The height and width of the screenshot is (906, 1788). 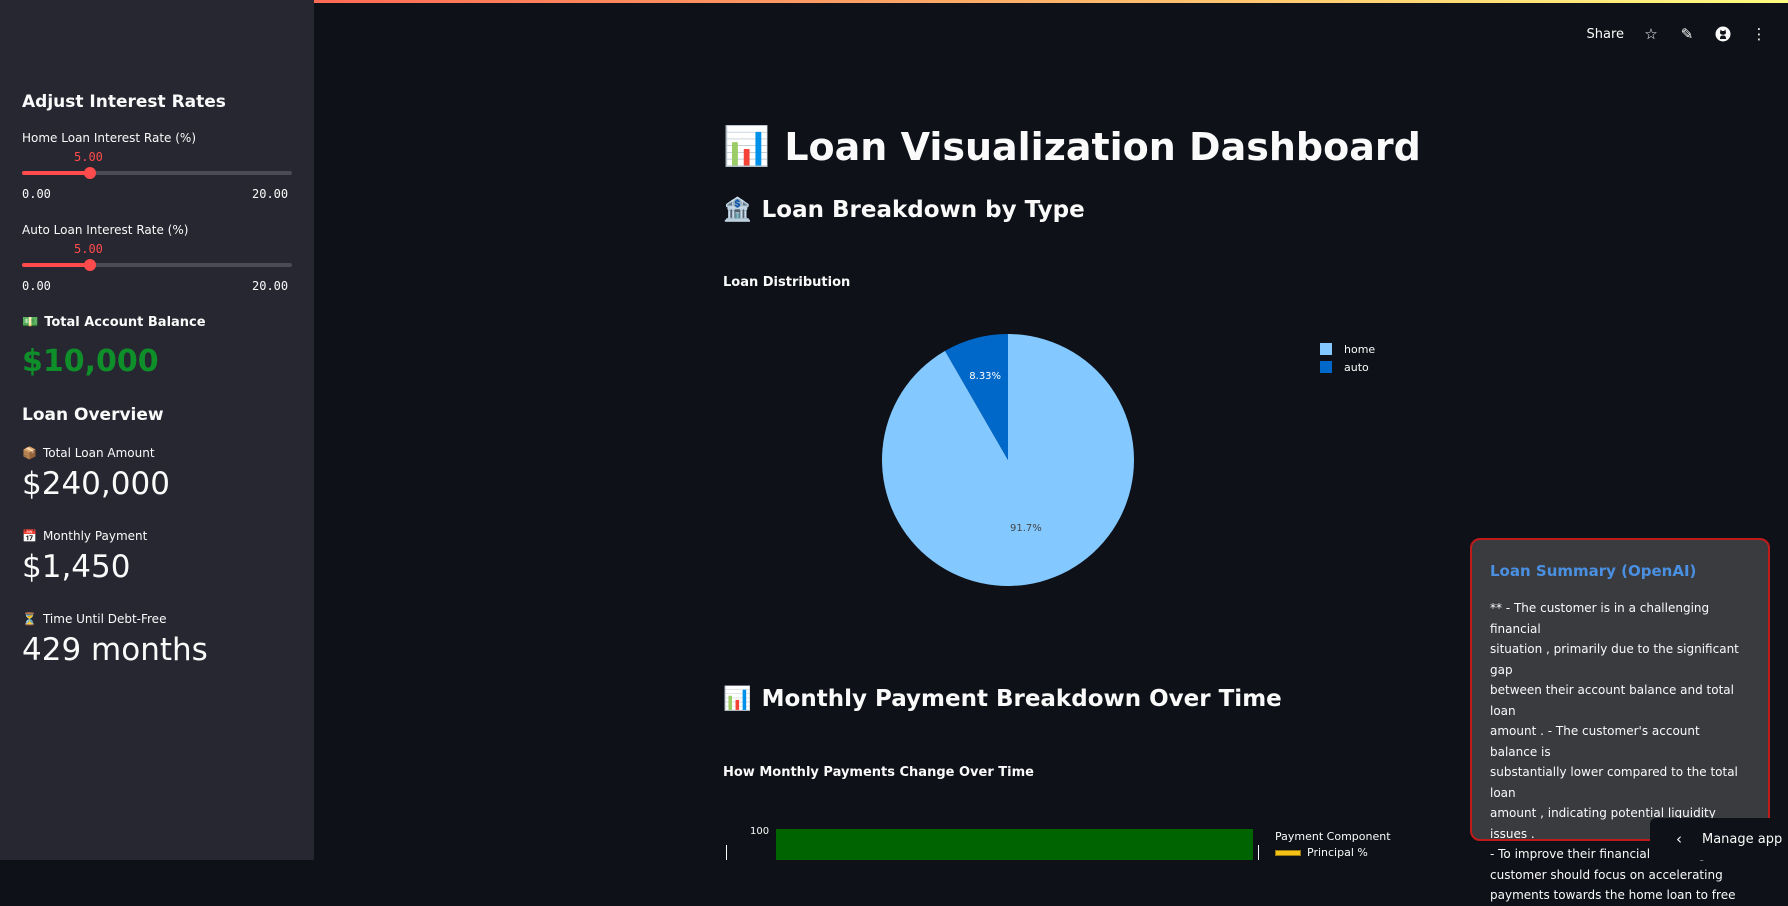 What do you see at coordinates (89, 173) in the screenshot?
I see `home-rate-slider-thumb` at bounding box center [89, 173].